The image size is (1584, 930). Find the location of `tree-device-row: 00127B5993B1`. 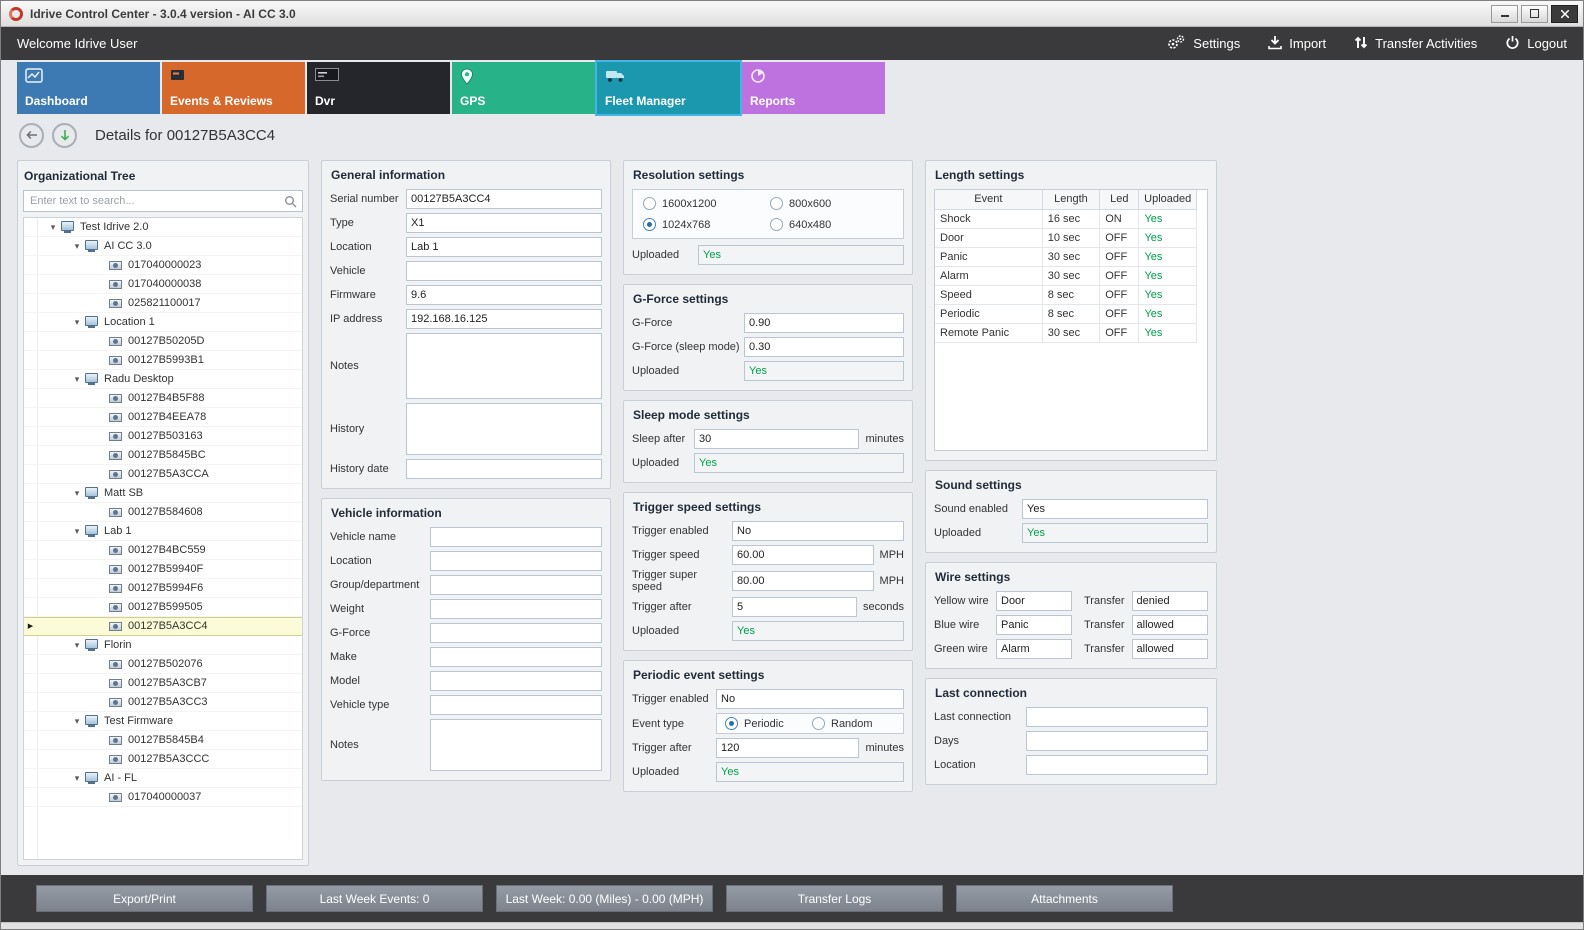

tree-device-row: 00127B5993B1 is located at coordinates (163, 360).